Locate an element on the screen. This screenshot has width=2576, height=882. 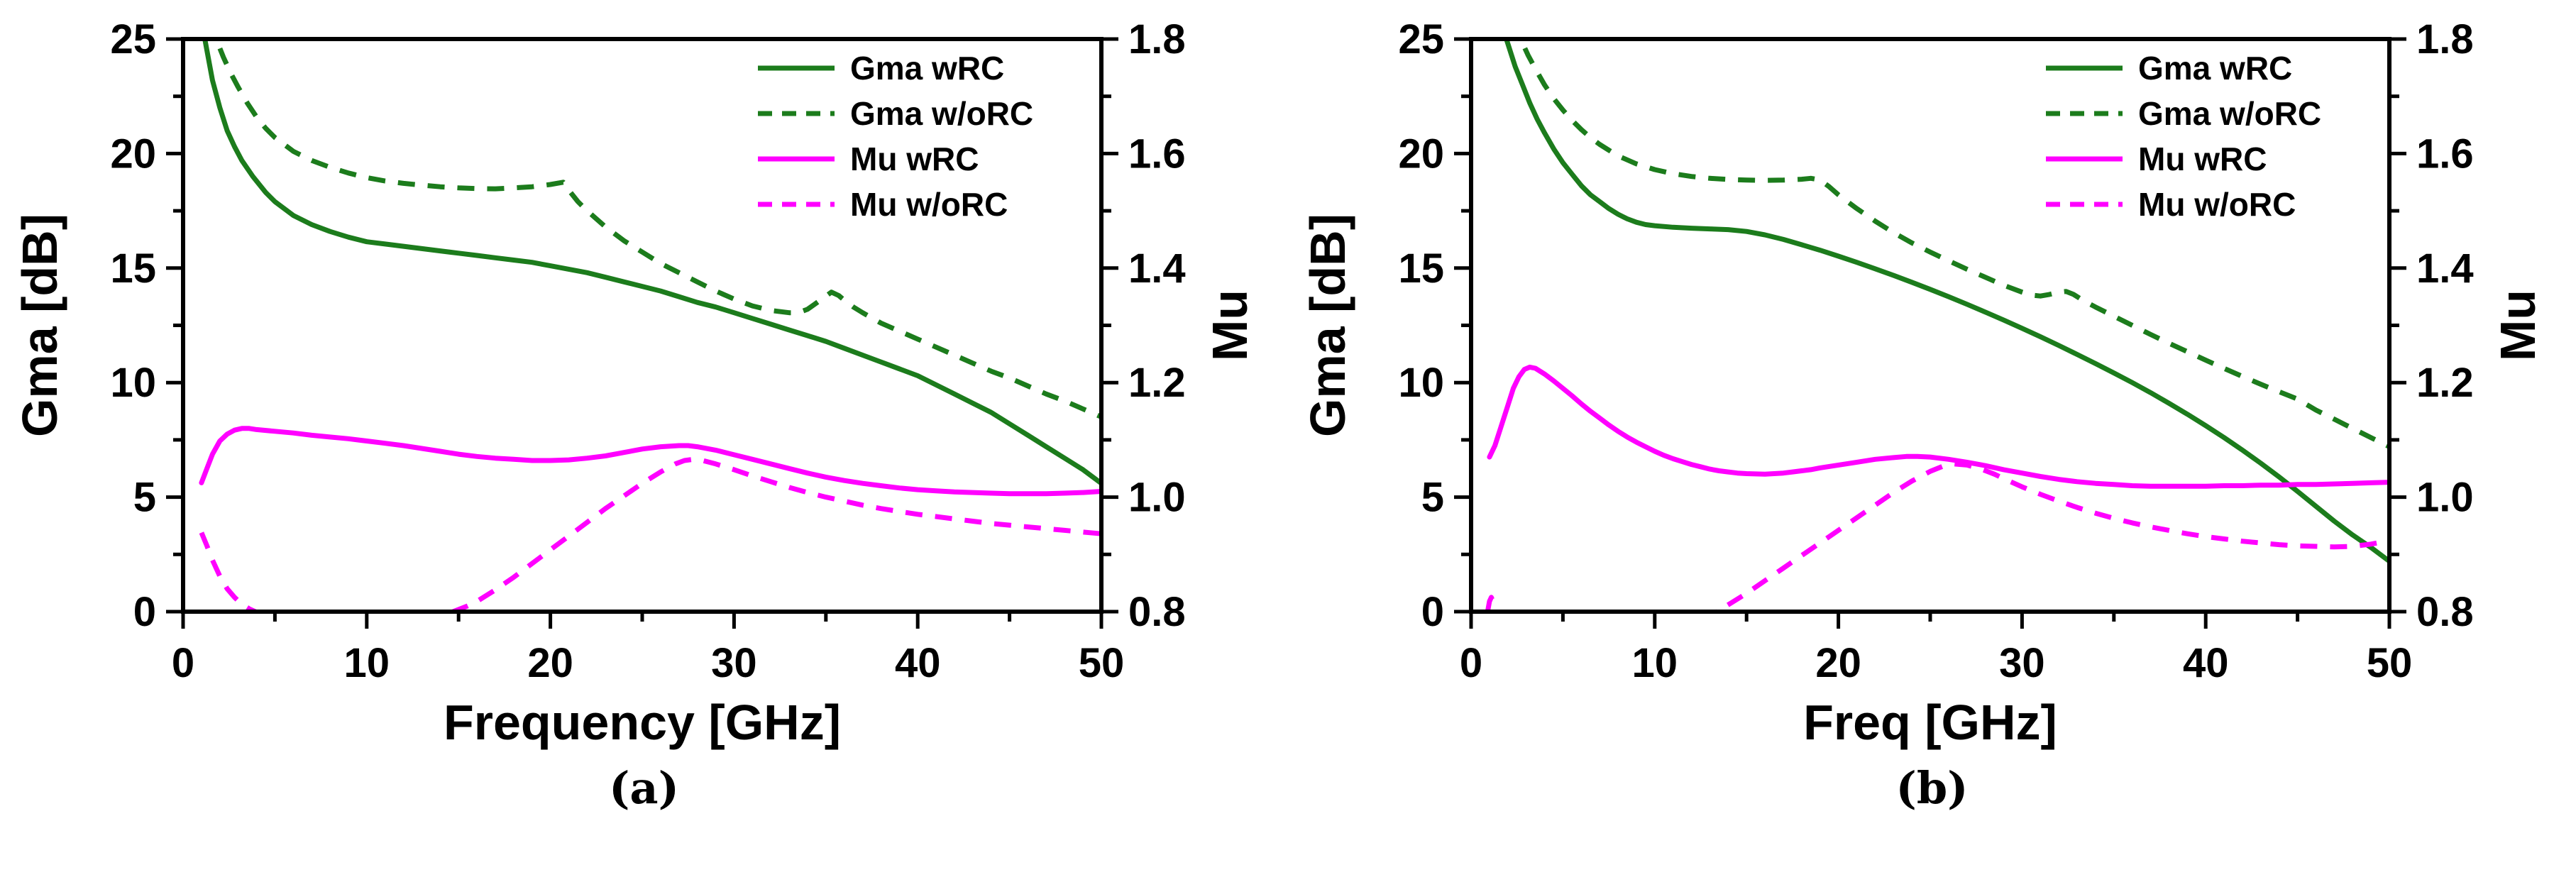
caption-b: (b) is located at coordinates (1932, 788).